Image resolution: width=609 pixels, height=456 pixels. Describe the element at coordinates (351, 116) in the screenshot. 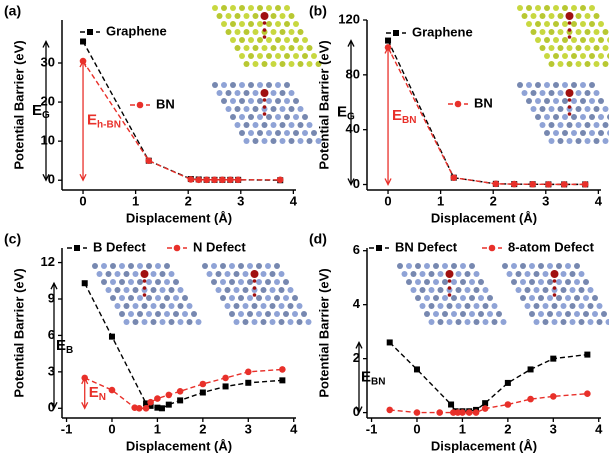

I see `annotation-sub: G` at that location.